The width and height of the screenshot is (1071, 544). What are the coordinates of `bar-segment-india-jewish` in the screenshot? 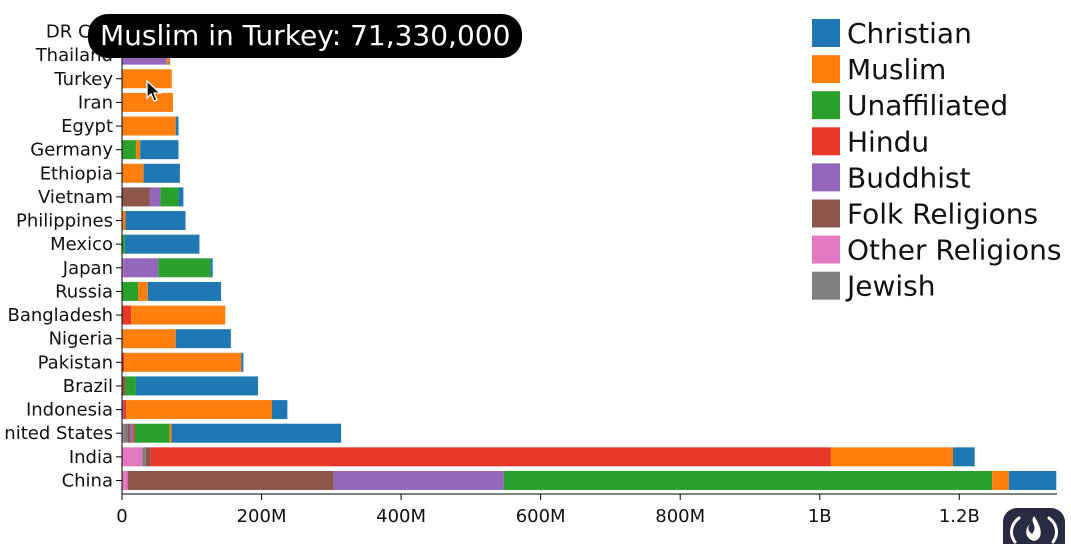 It's located at (144, 457).